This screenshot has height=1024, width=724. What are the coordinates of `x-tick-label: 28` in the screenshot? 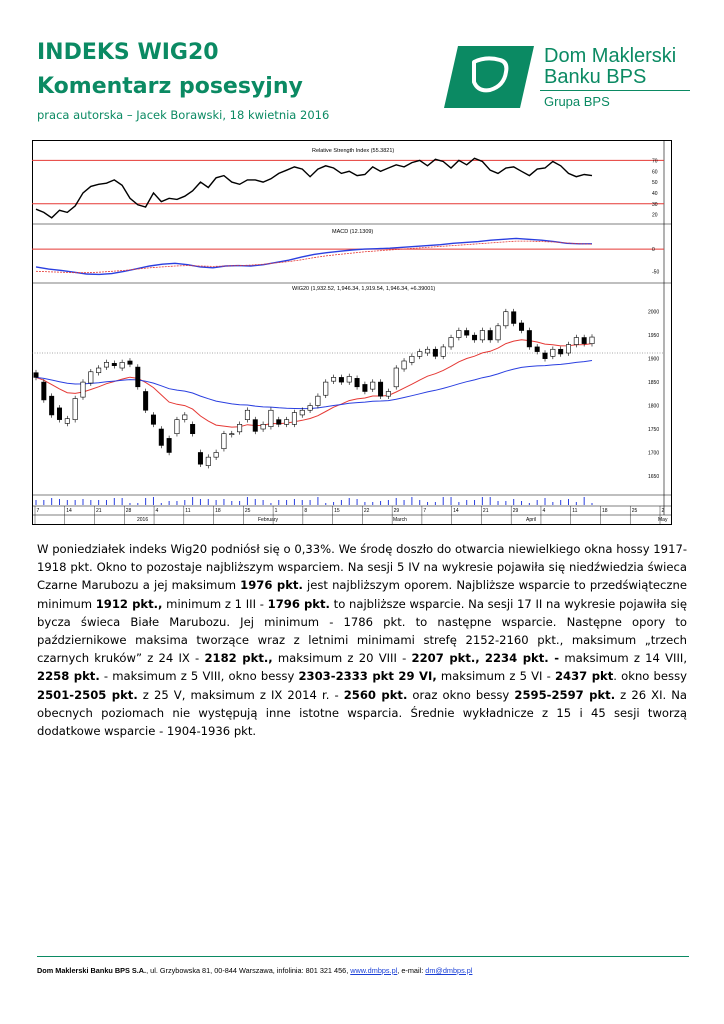 It's located at (129, 511).